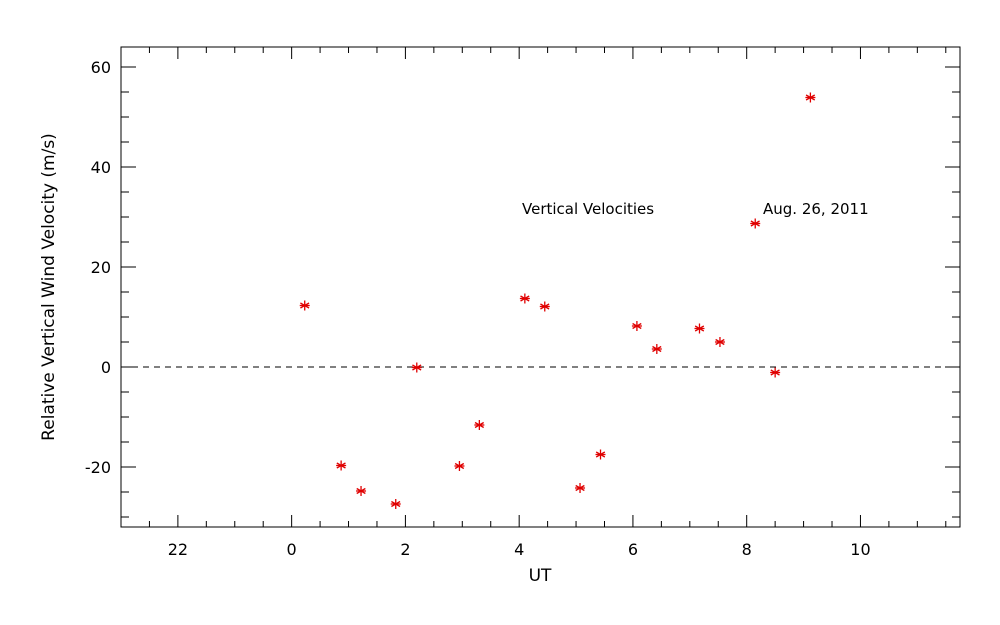 The height and width of the screenshot is (625, 1000). I want to click on x-tick-labels: 22 0 2 4 6 8 10, so click(519, 549).